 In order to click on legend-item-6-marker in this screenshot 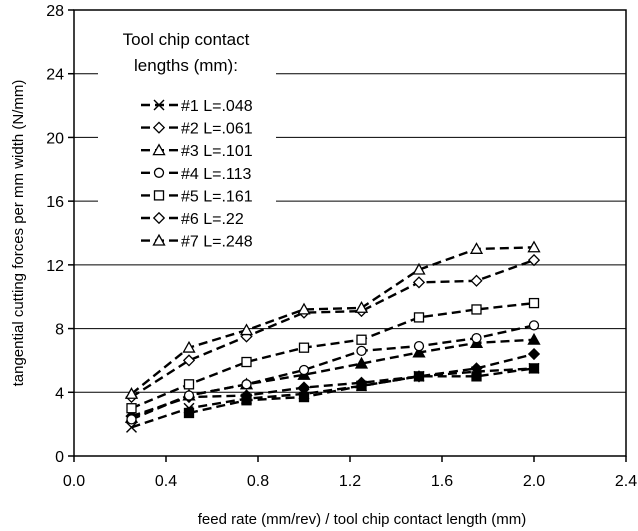, I will do `click(159, 218)`.